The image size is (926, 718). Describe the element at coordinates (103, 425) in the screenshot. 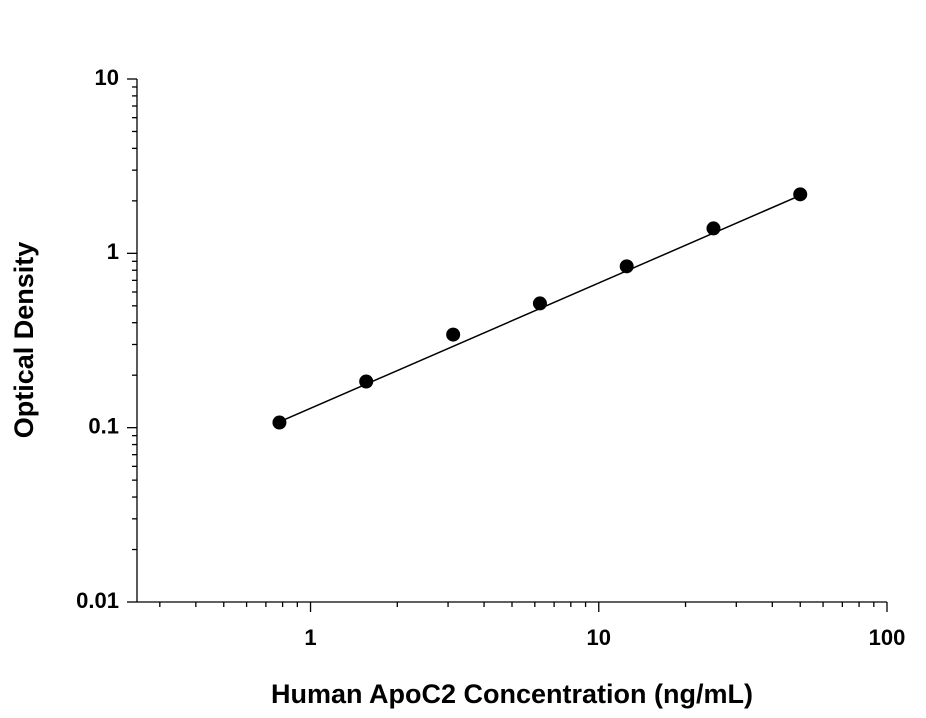

I see `y-tick-label: 0.1` at that location.